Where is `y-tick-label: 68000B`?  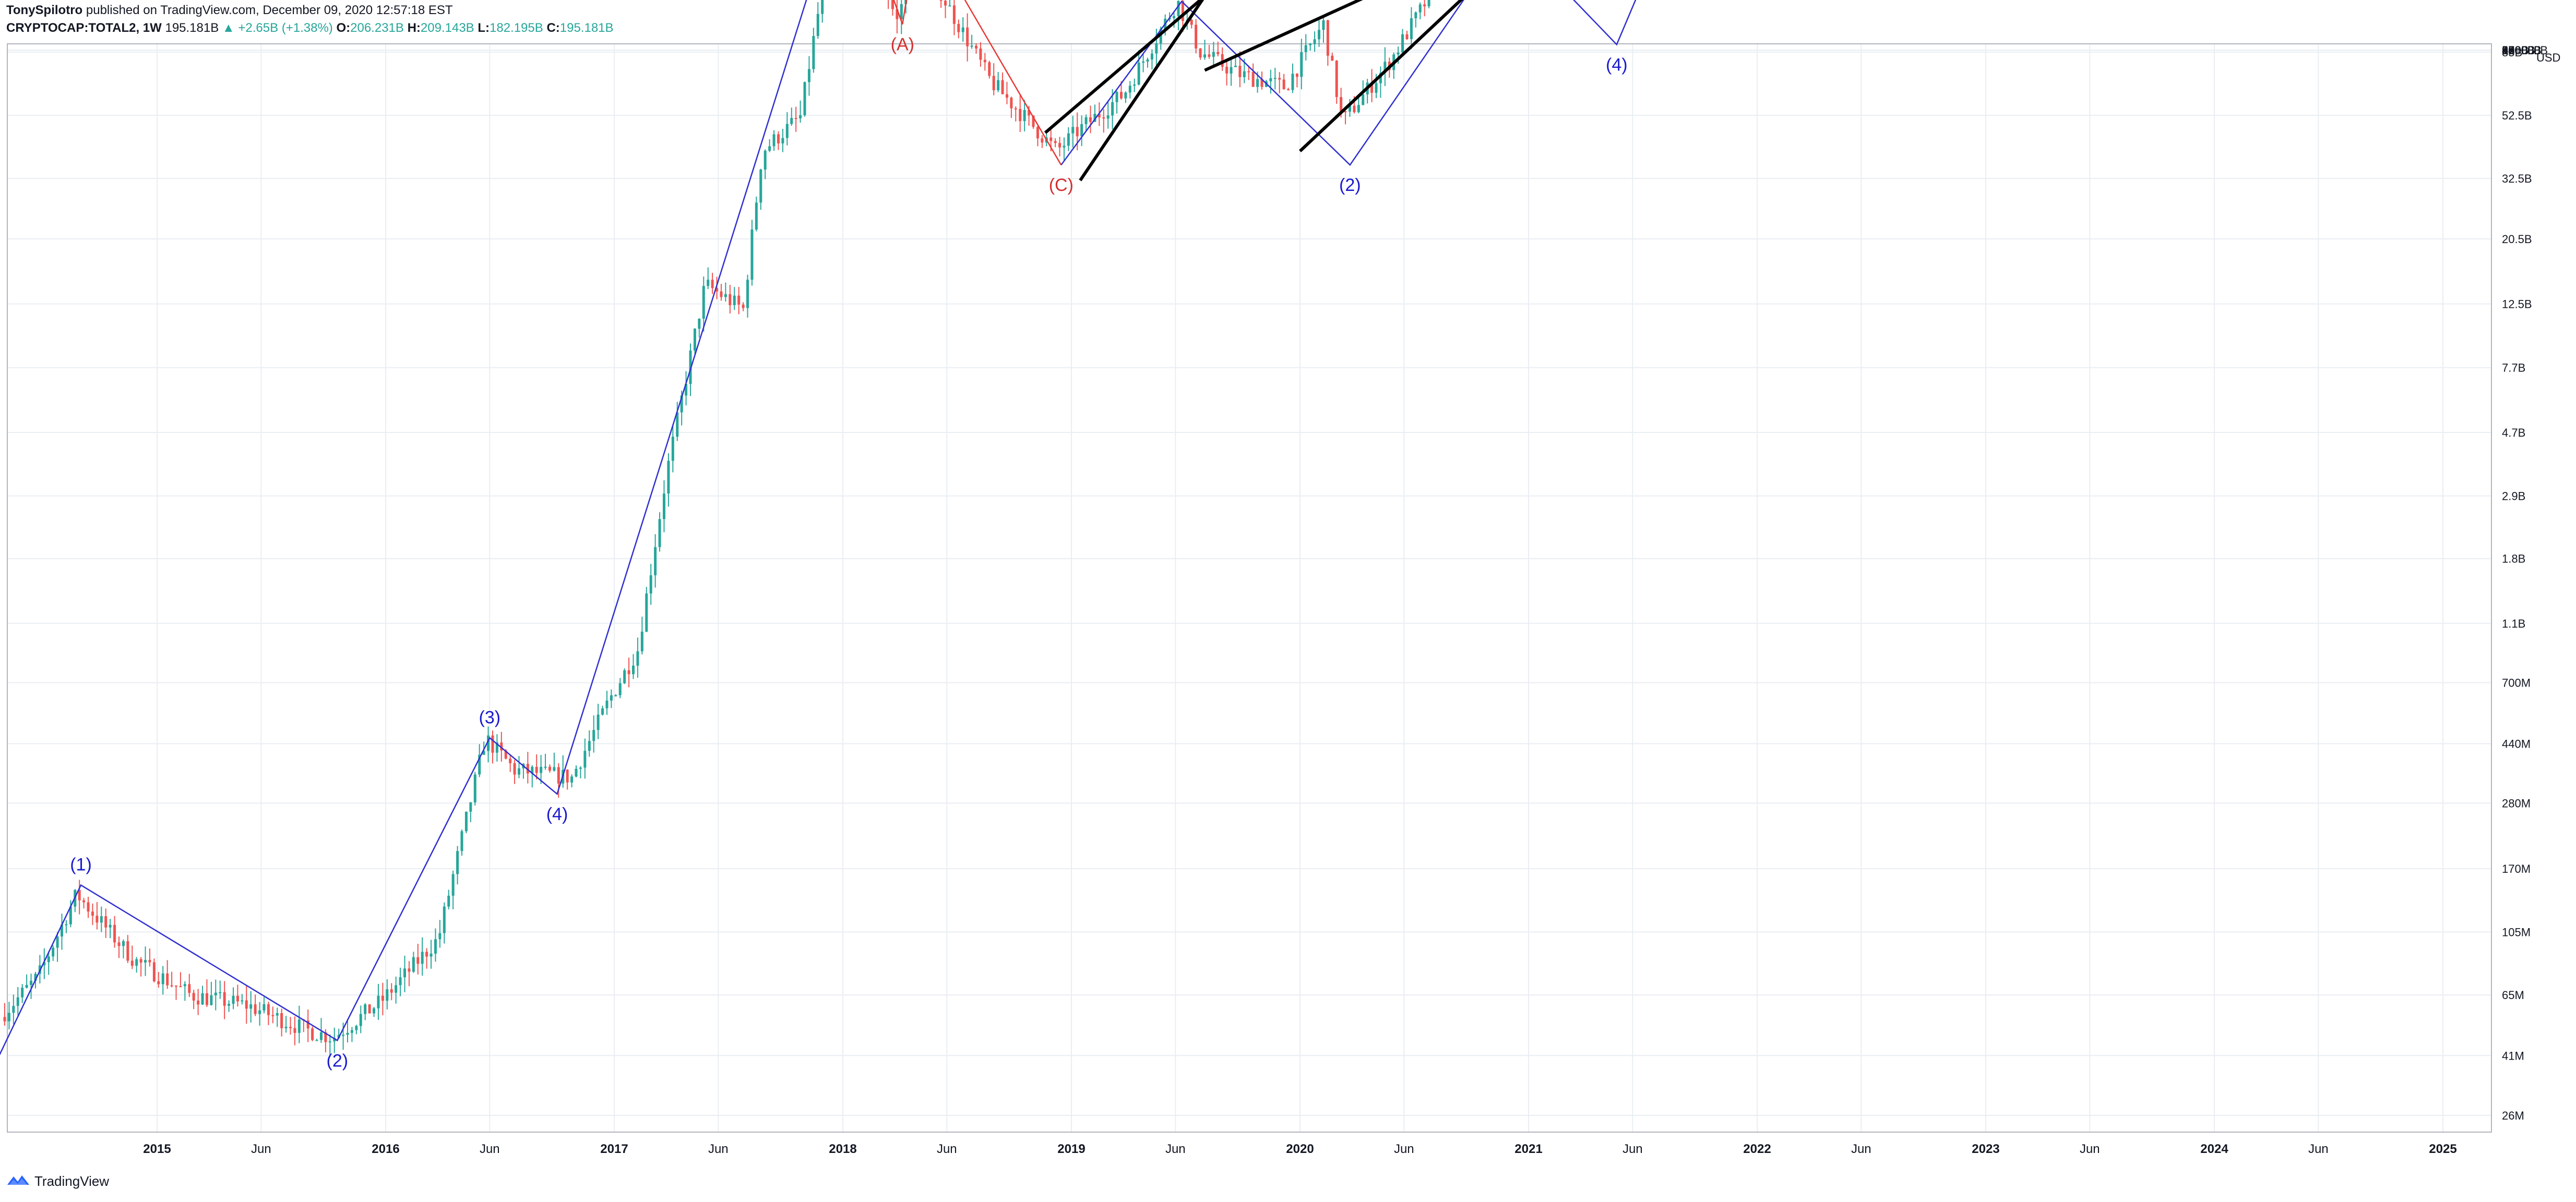
y-tick-label: 68000B is located at coordinates (2522, 50).